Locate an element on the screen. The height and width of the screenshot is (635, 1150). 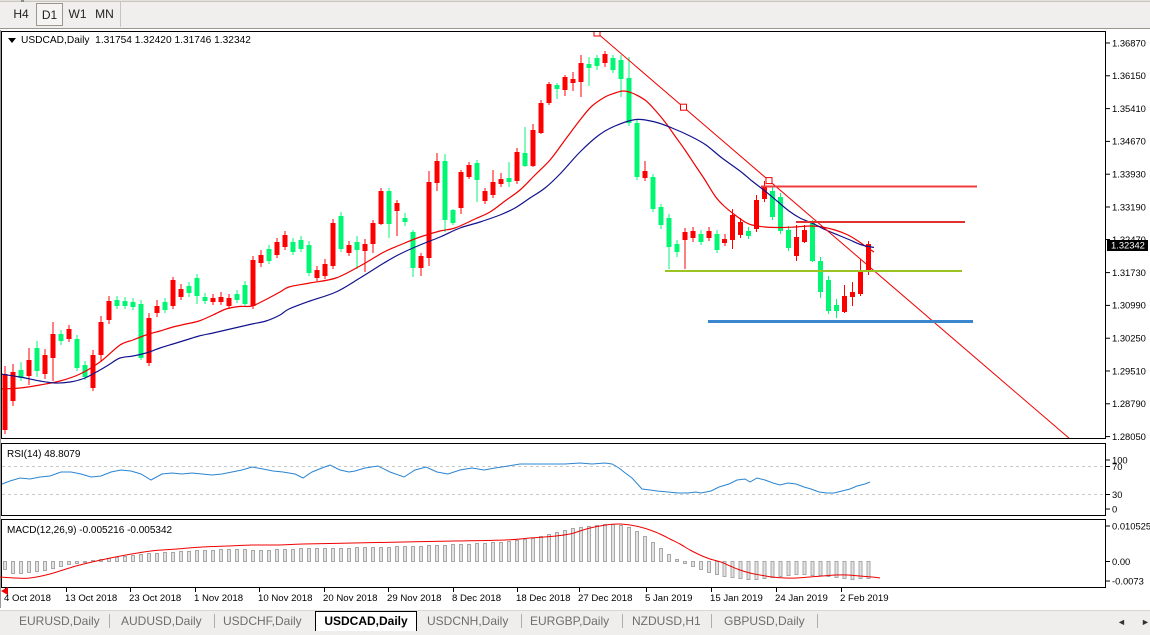
svg-text: 23 Oct 2018 is located at coordinates (155, 598).